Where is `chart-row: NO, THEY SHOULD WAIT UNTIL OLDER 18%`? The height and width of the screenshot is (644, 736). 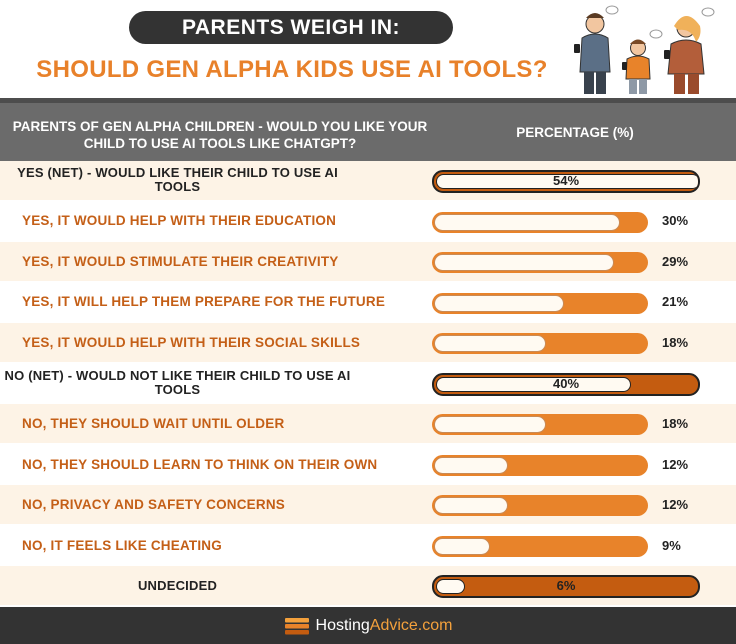
chart-row: NO, THEY SHOULD WAIT UNTIL OLDER 18% is located at coordinates (368, 423).